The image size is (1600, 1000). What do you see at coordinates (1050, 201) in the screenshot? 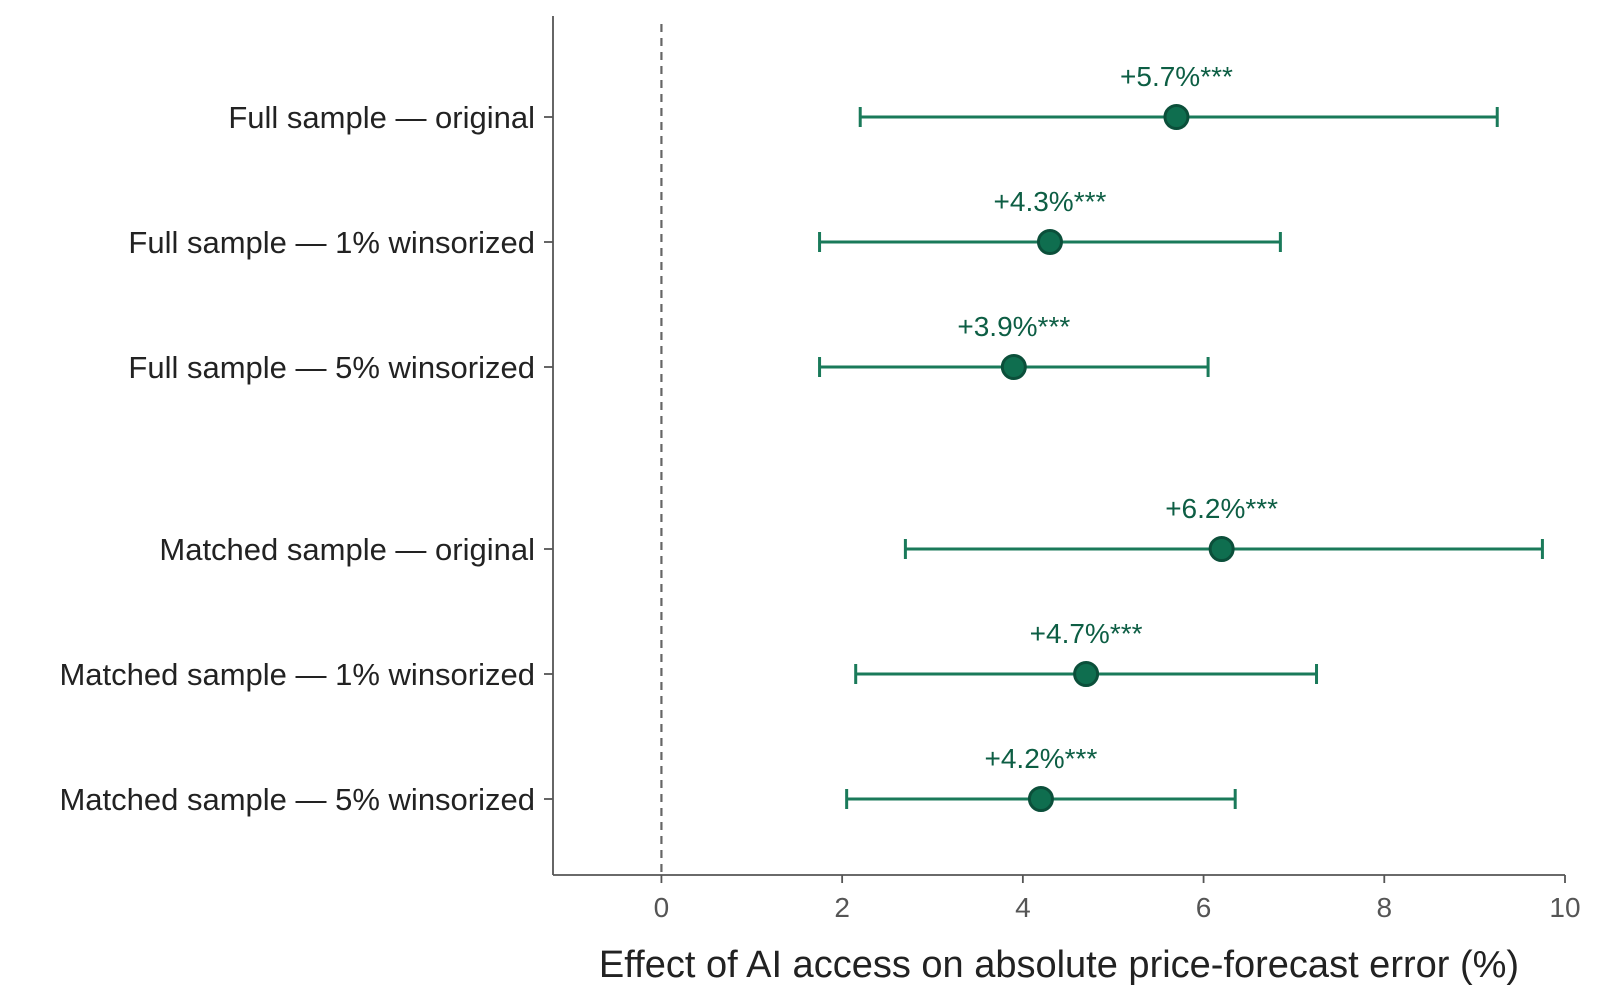
I see `effect-annotation: +4.3%***` at bounding box center [1050, 201].